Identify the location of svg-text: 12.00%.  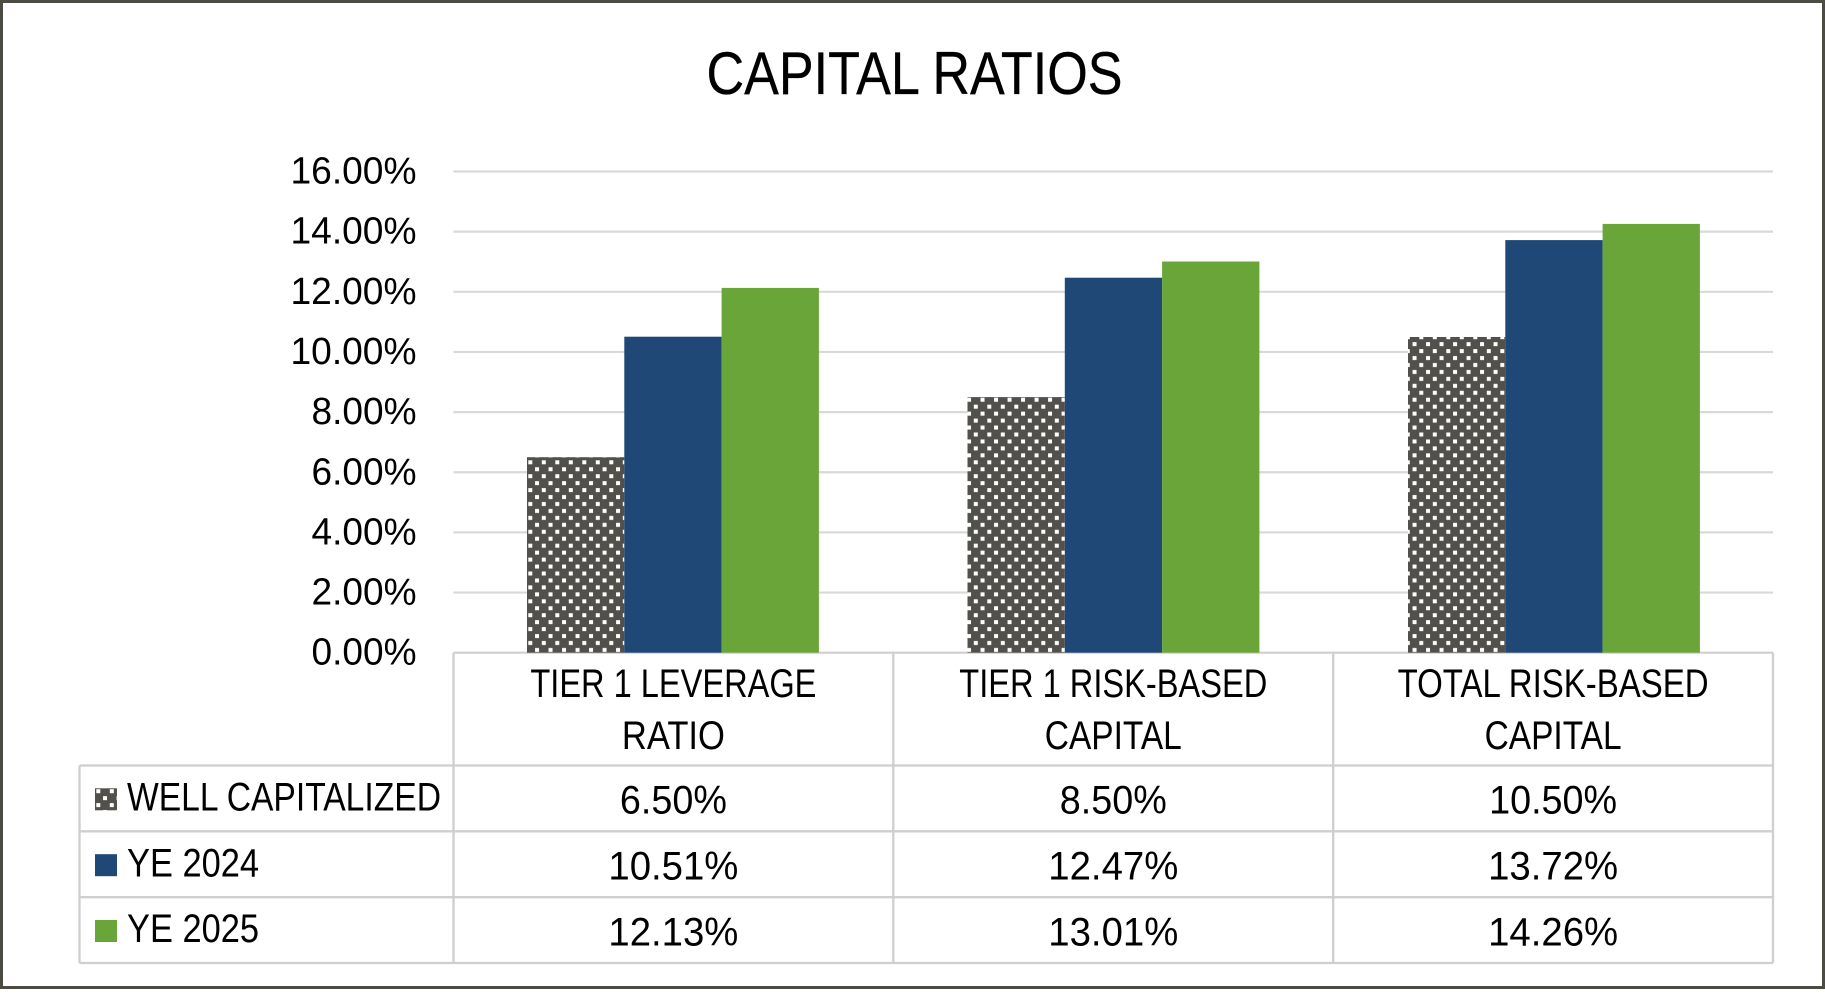
(354, 292).